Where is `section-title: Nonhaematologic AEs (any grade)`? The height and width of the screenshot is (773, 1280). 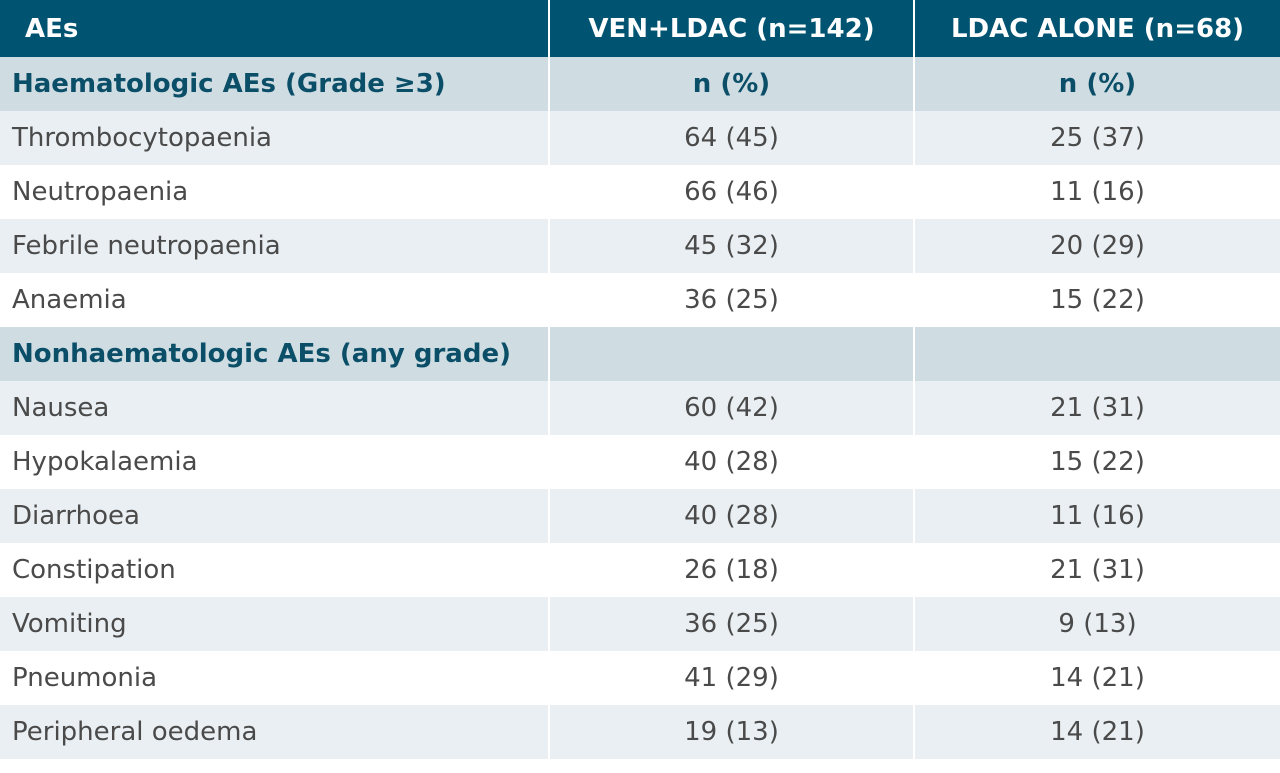
section-title: Nonhaematologic AEs (any grade) is located at coordinates (275, 354).